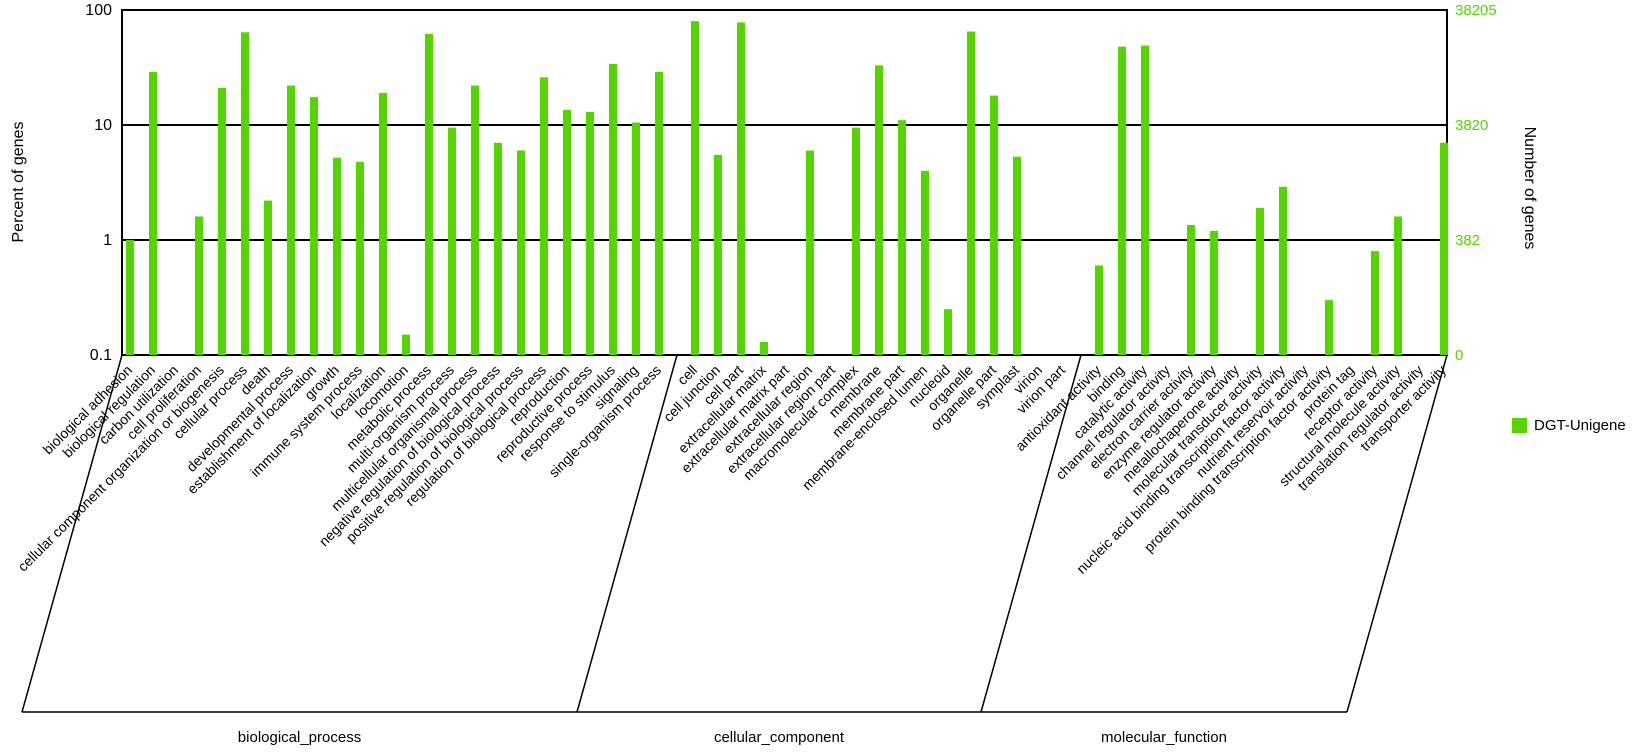  What do you see at coordinates (1164, 737) in the screenshot?
I see `group-label: molecular_function` at bounding box center [1164, 737].